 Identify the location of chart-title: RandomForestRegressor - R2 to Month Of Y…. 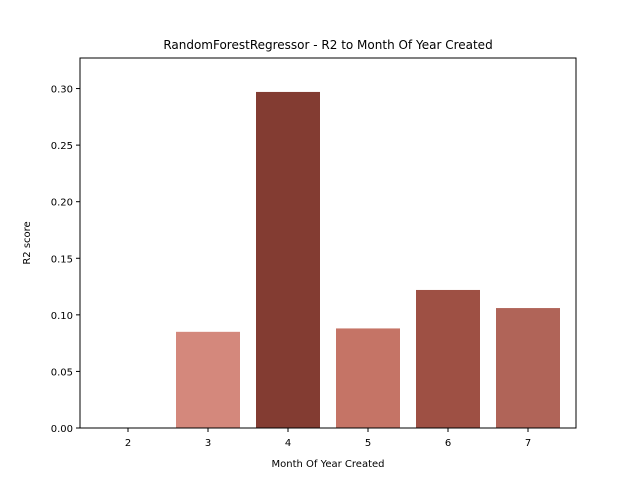
(327, 45).